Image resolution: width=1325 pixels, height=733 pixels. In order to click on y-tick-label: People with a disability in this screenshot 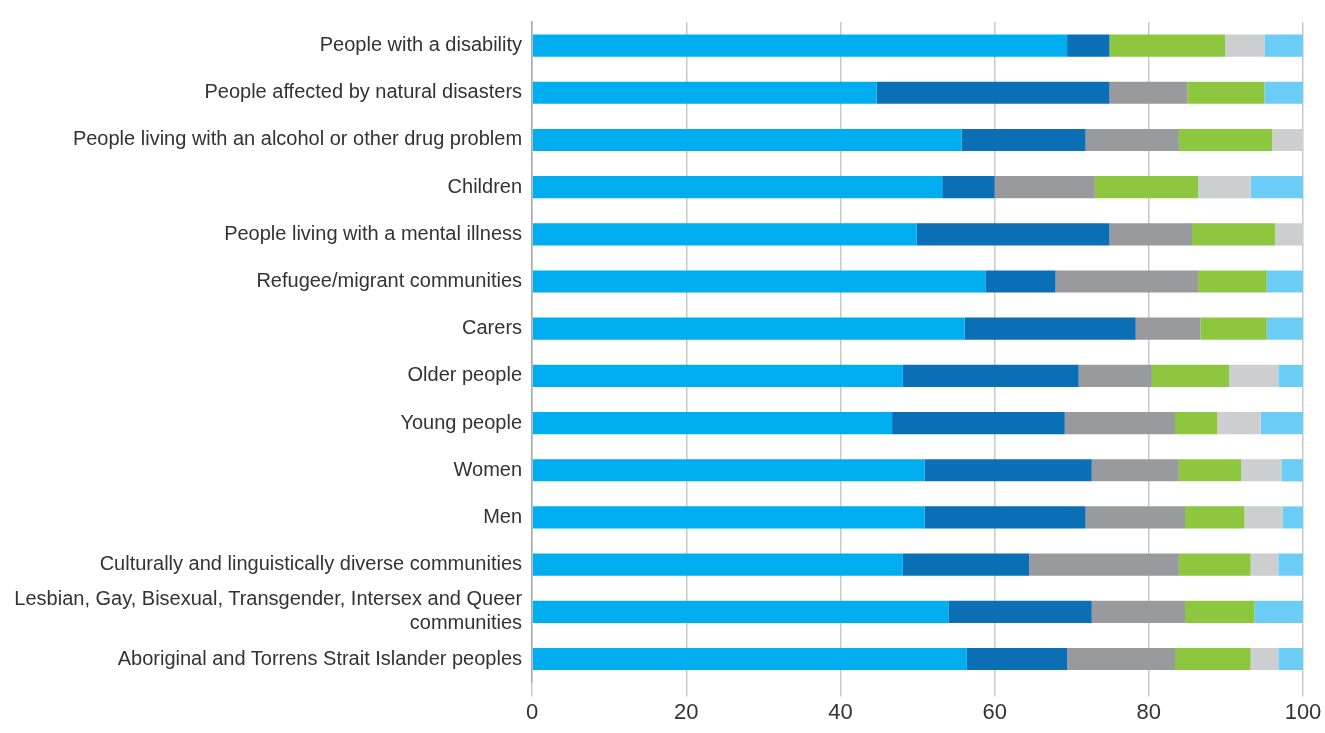, I will do `click(421, 44)`.